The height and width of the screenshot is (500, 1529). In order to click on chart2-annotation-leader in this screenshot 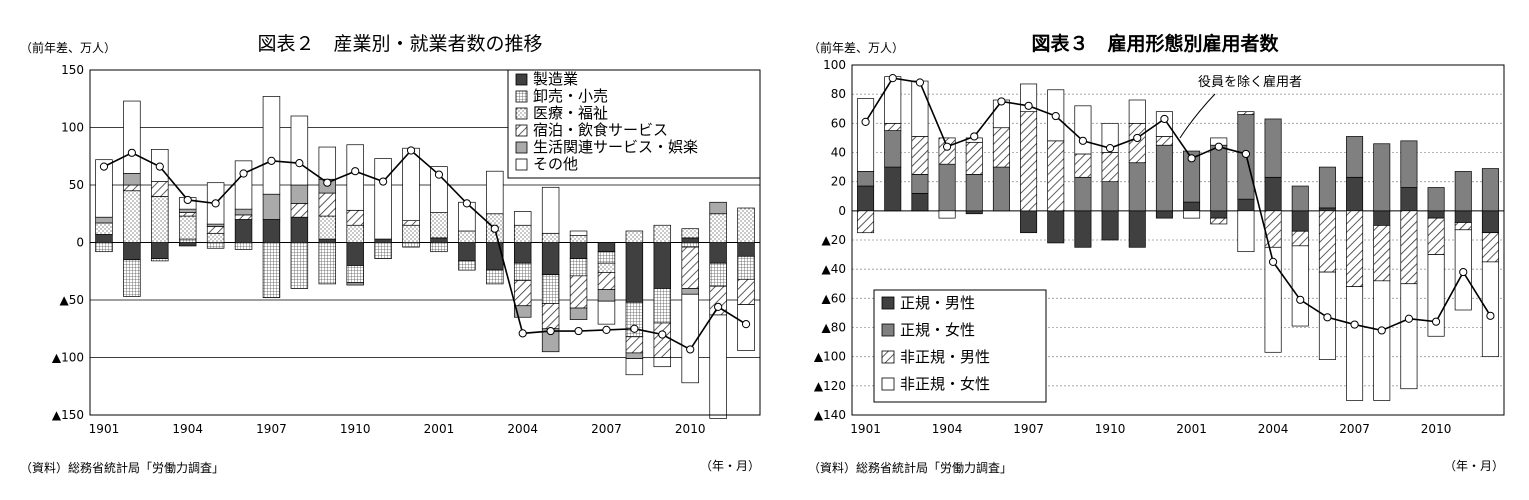, I will do `click(1197, 116)`.